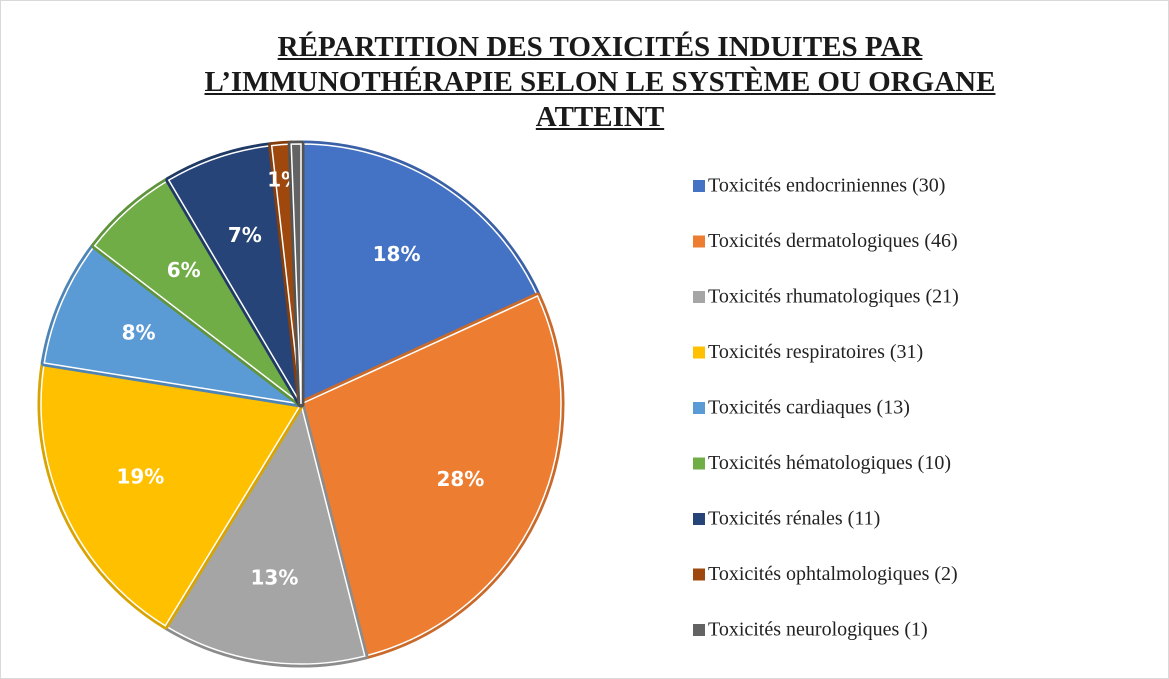 Image resolution: width=1169 pixels, height=679 pixels. I want to click on data-label: 8%, so click(139, 333).